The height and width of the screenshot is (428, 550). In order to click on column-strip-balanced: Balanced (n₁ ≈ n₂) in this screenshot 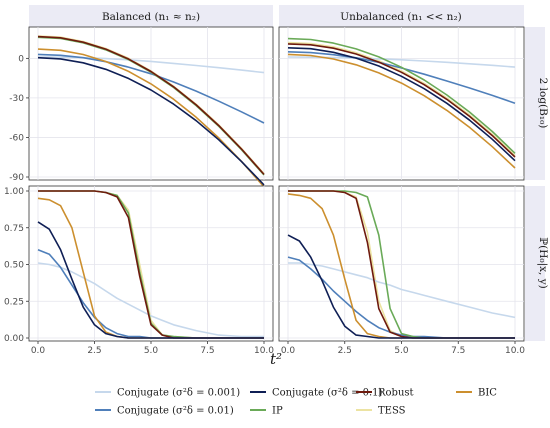, I will do `click(151, 16)`.